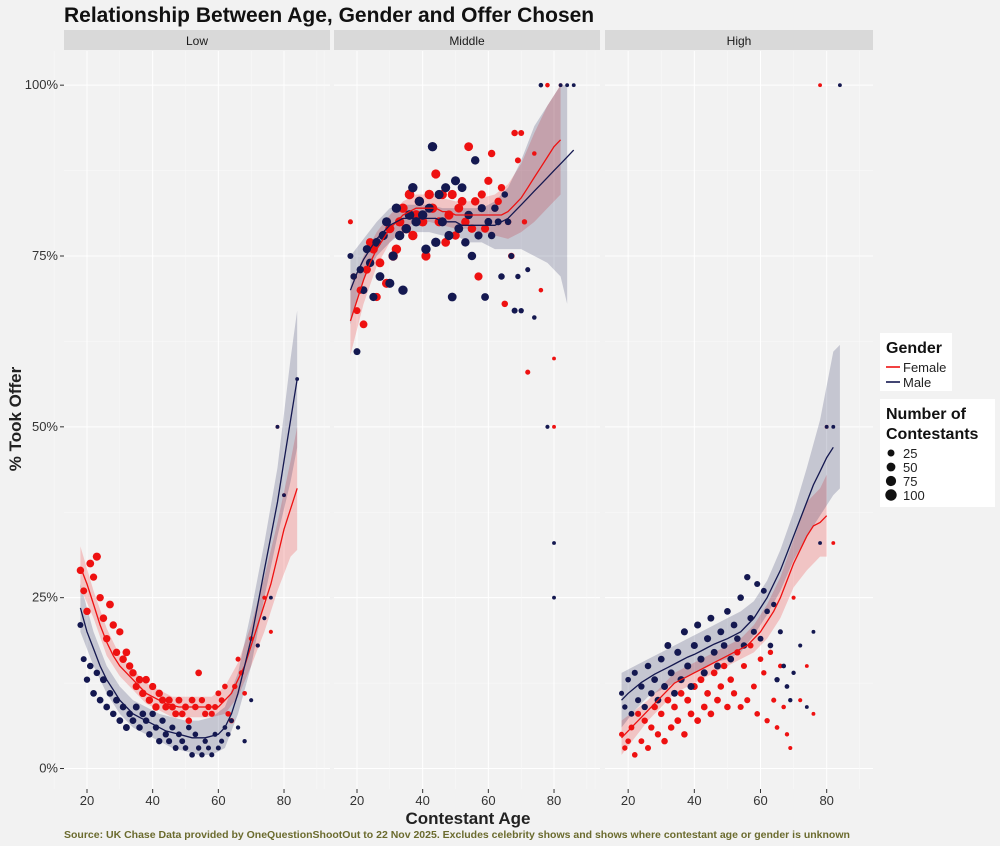 The image size is (1000, 846). Describe the element at coordinates (42, 84) in the screenshot. I see `y-tick-label: 100%` at that location.